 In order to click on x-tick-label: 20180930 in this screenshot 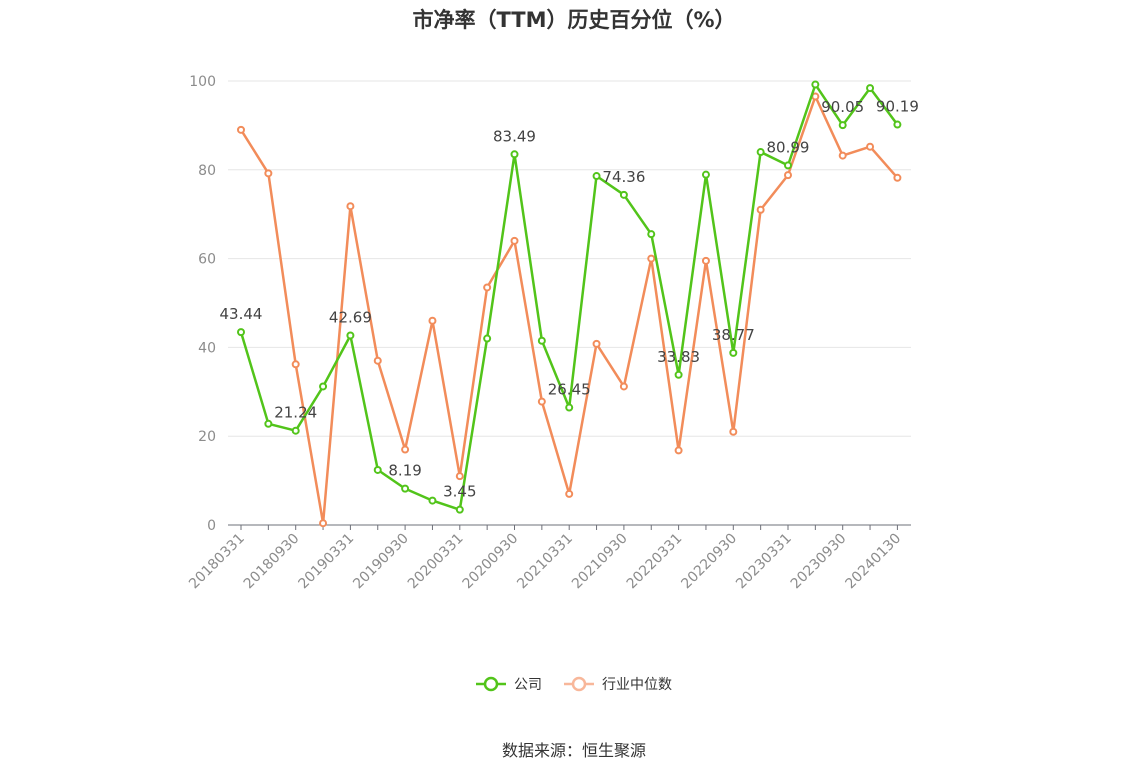, I will do `click(272, 562)`.